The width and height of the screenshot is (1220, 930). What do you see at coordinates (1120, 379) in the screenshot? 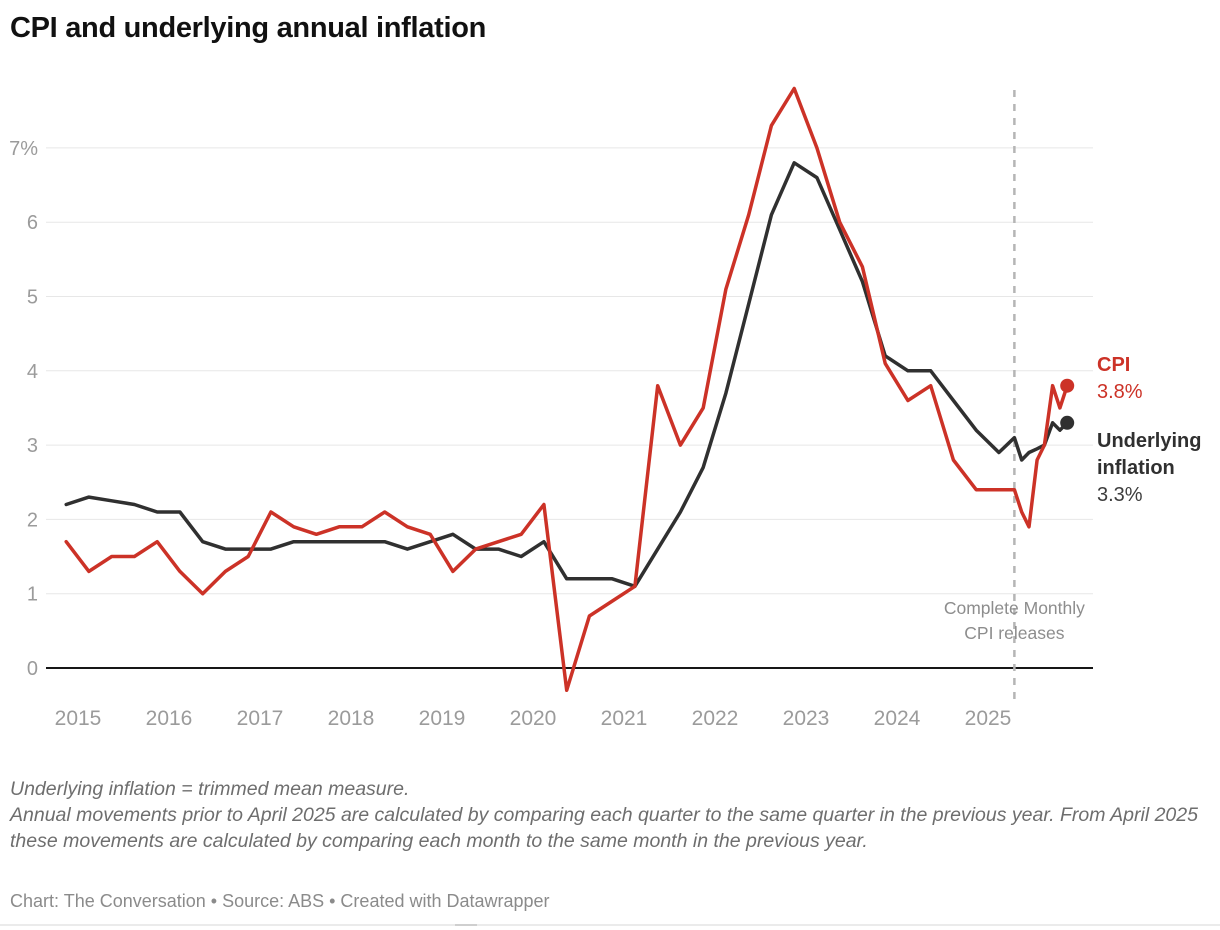
I see `cpi-series-label-block: CPI 3.8%` at bounding box center [1120, 379].